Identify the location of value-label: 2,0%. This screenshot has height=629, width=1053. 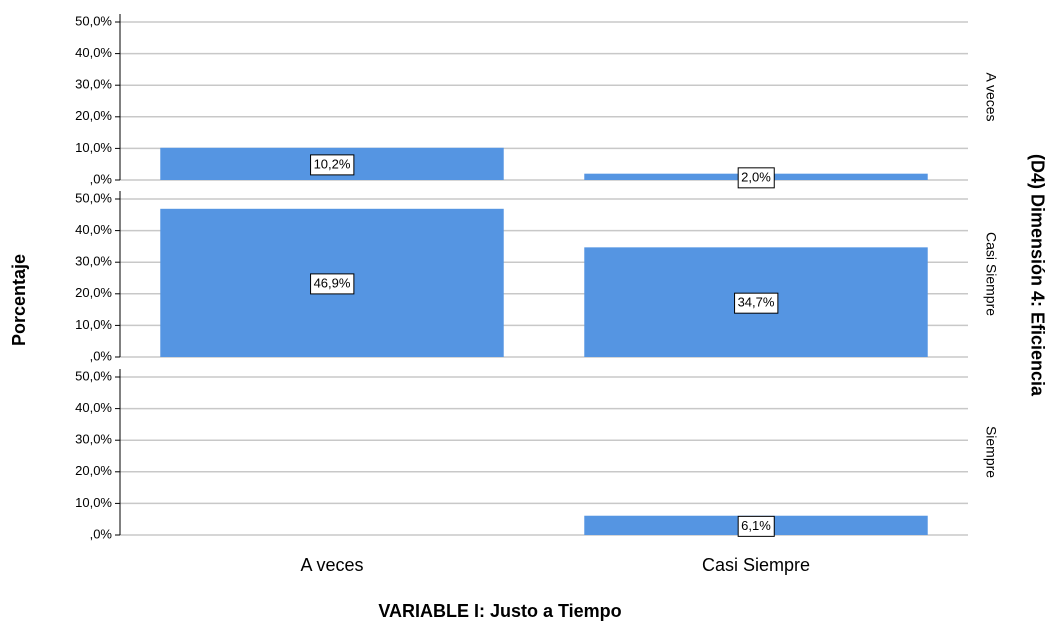
(756, 176).